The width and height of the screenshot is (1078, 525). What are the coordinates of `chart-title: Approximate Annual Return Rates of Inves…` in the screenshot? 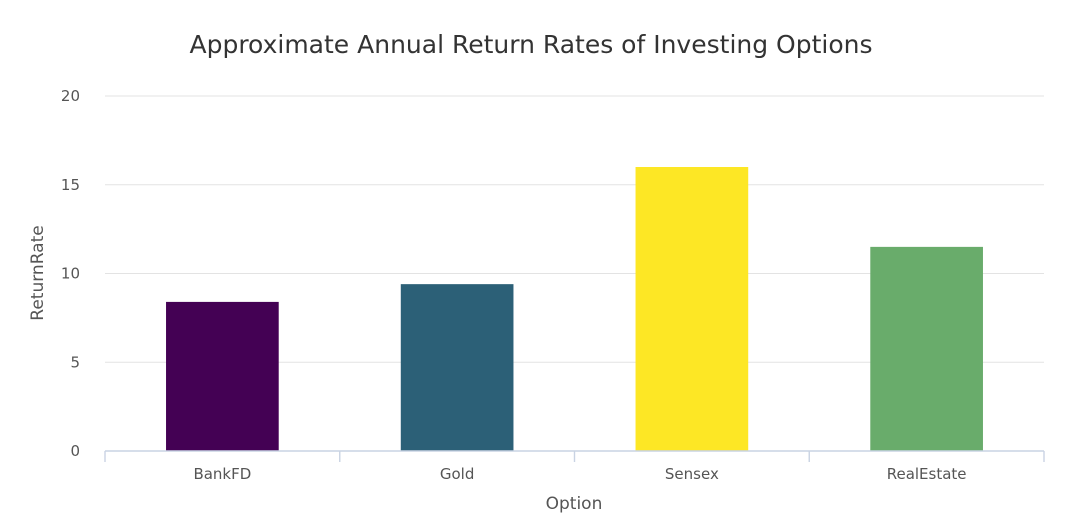 It's located at (530, 44).